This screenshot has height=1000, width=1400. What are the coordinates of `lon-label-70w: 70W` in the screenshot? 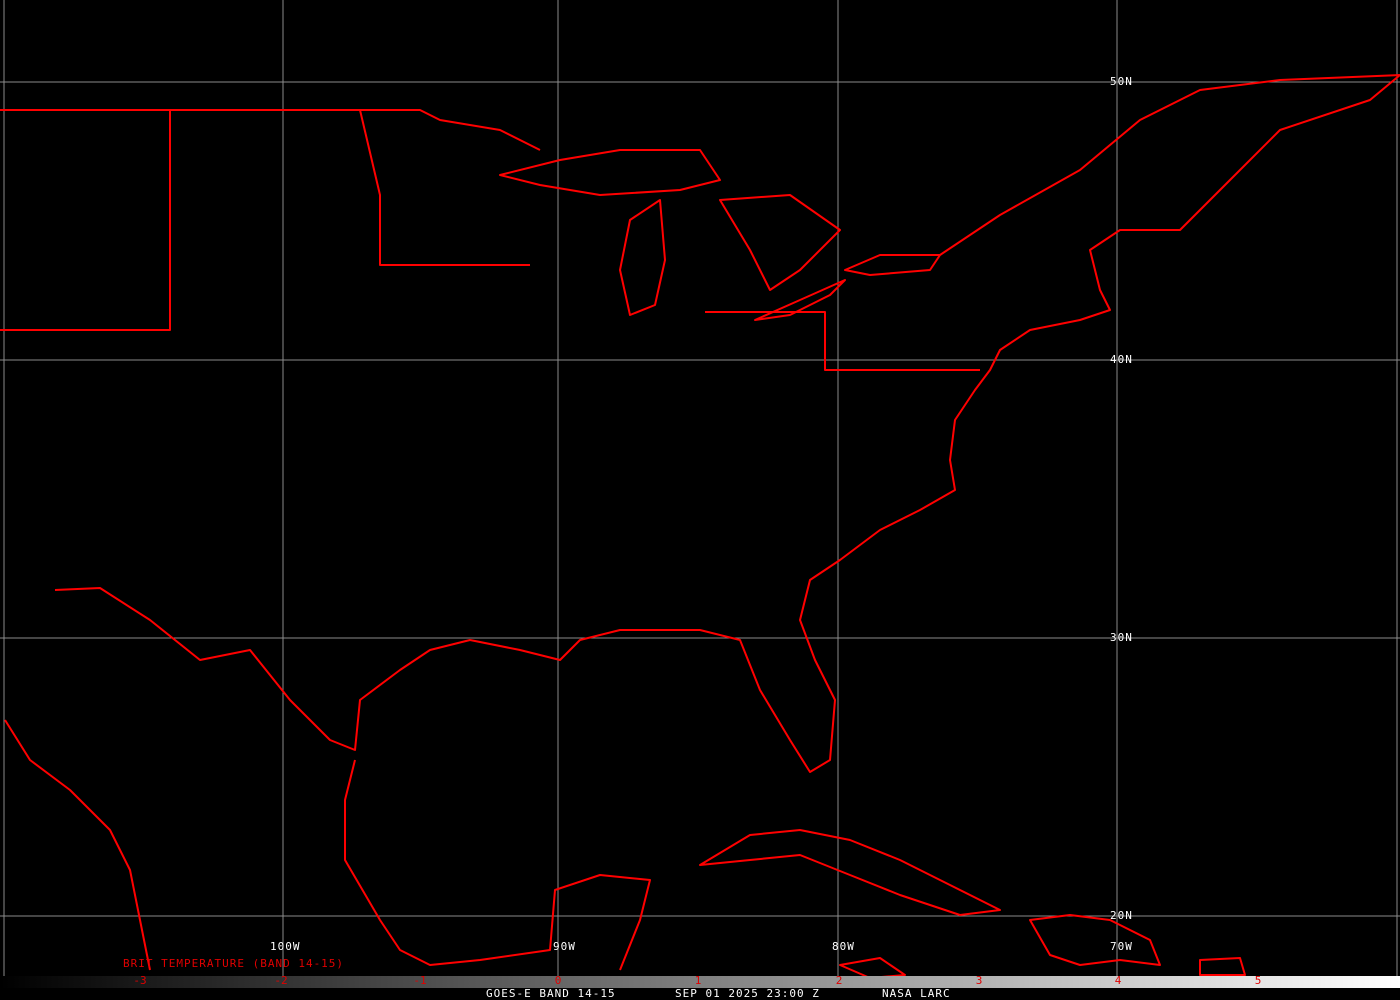 It's located at (1121, 946).